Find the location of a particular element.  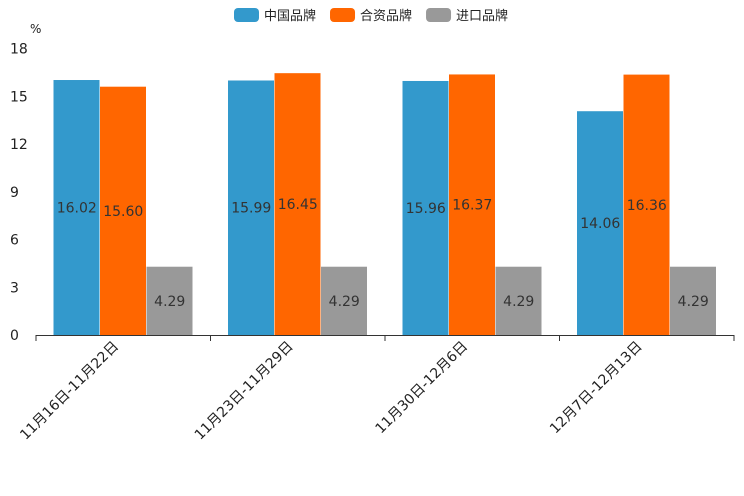

legend-item: 中国品牌 is located at coordinates (275, 16).